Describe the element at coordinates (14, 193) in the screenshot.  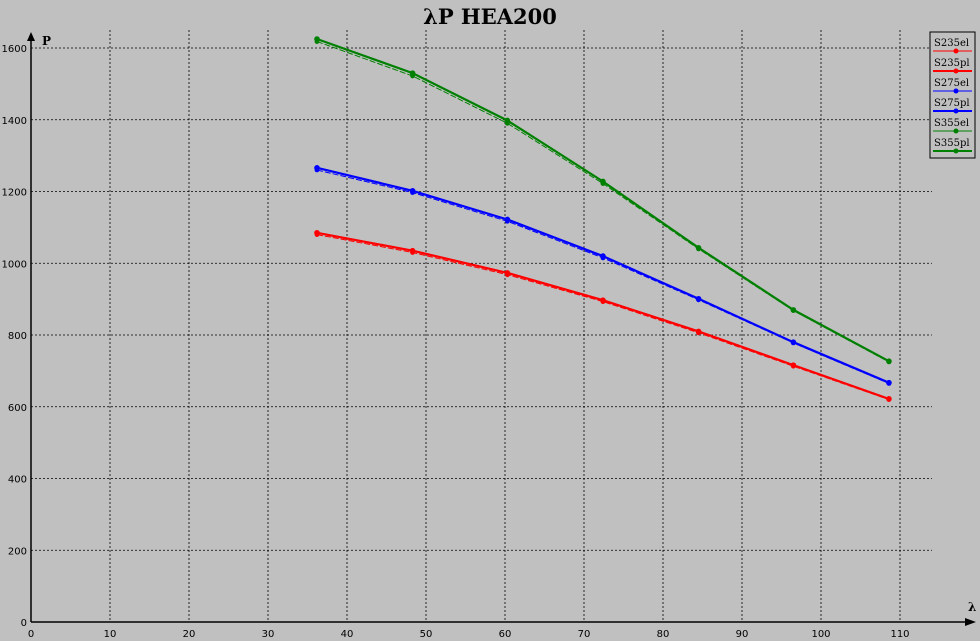
I see `y-tick-label: 1200` at that location.